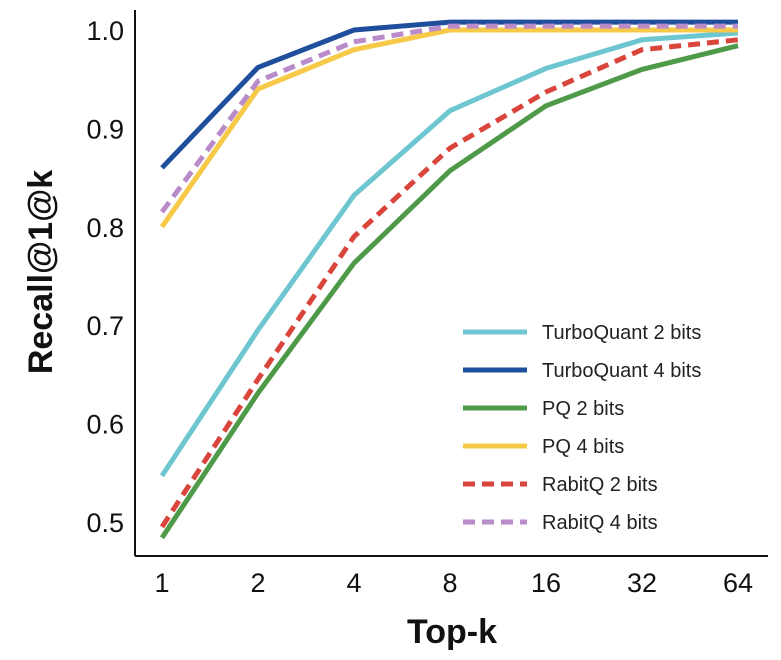 Image resolution: width=781 pixels, height=660 pixels. Describe the element at coordinates (353, 583) in the screenshot. I see `x-tick-label: 4` at that location.